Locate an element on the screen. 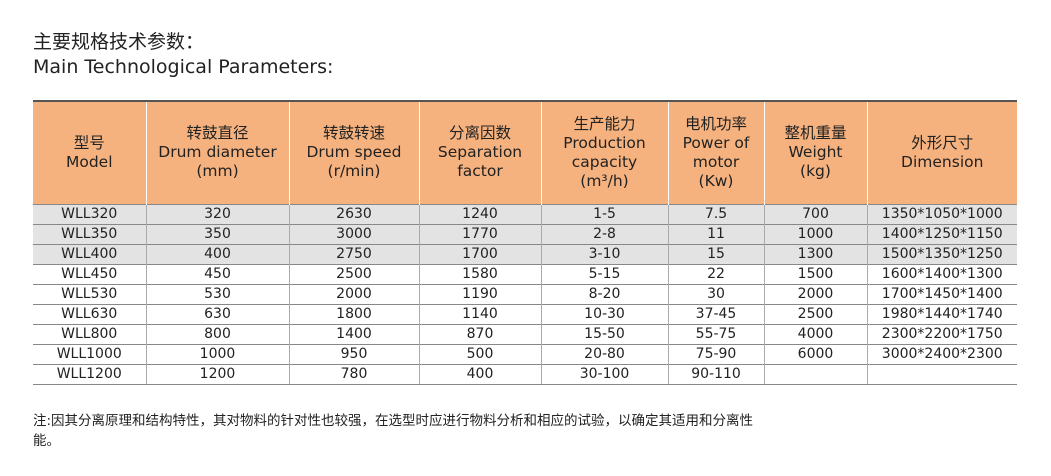 The width and height of the screenshot is (1051, 476). cell-motor-power: 55-75 is located at coordinates (715, 333).